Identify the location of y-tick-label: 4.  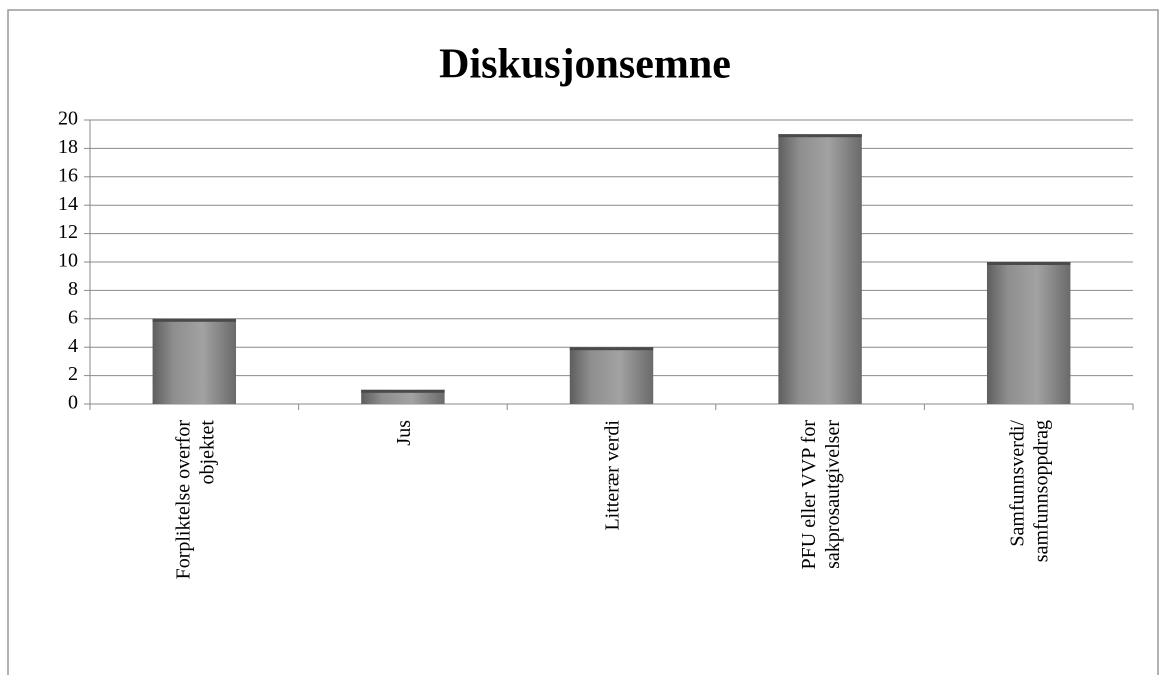
(73, 346).